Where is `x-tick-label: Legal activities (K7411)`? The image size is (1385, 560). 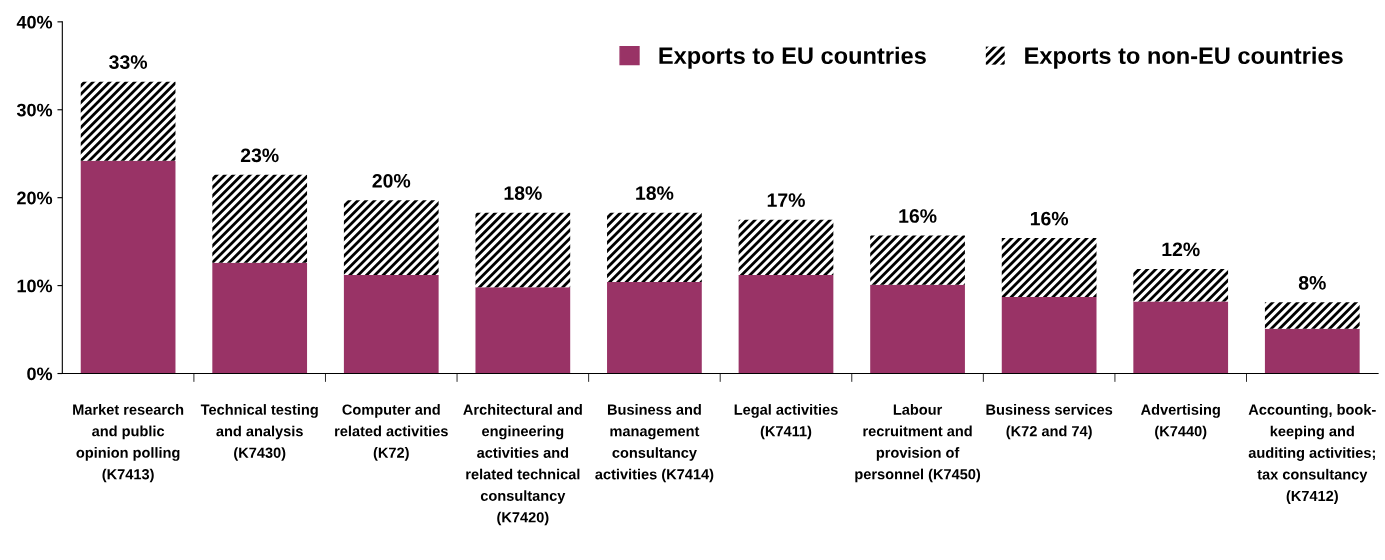
x-tick-label: Legal activities (K7411) is located at coordinates (786, 422).